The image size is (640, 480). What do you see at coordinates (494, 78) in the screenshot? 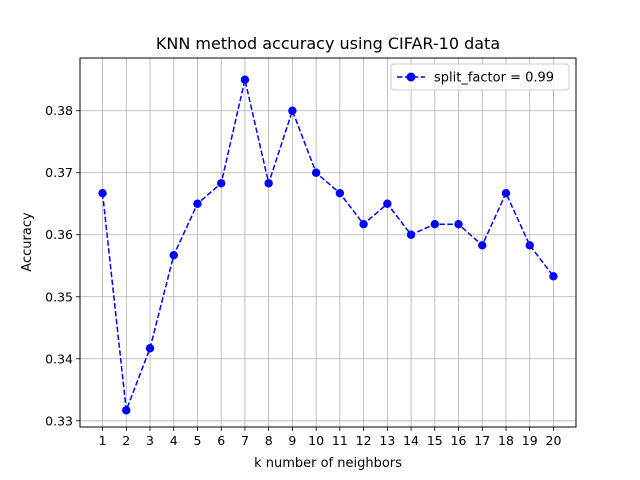
I see `legend-label: split_factor = 0.99` at bounding box center [494, 78].